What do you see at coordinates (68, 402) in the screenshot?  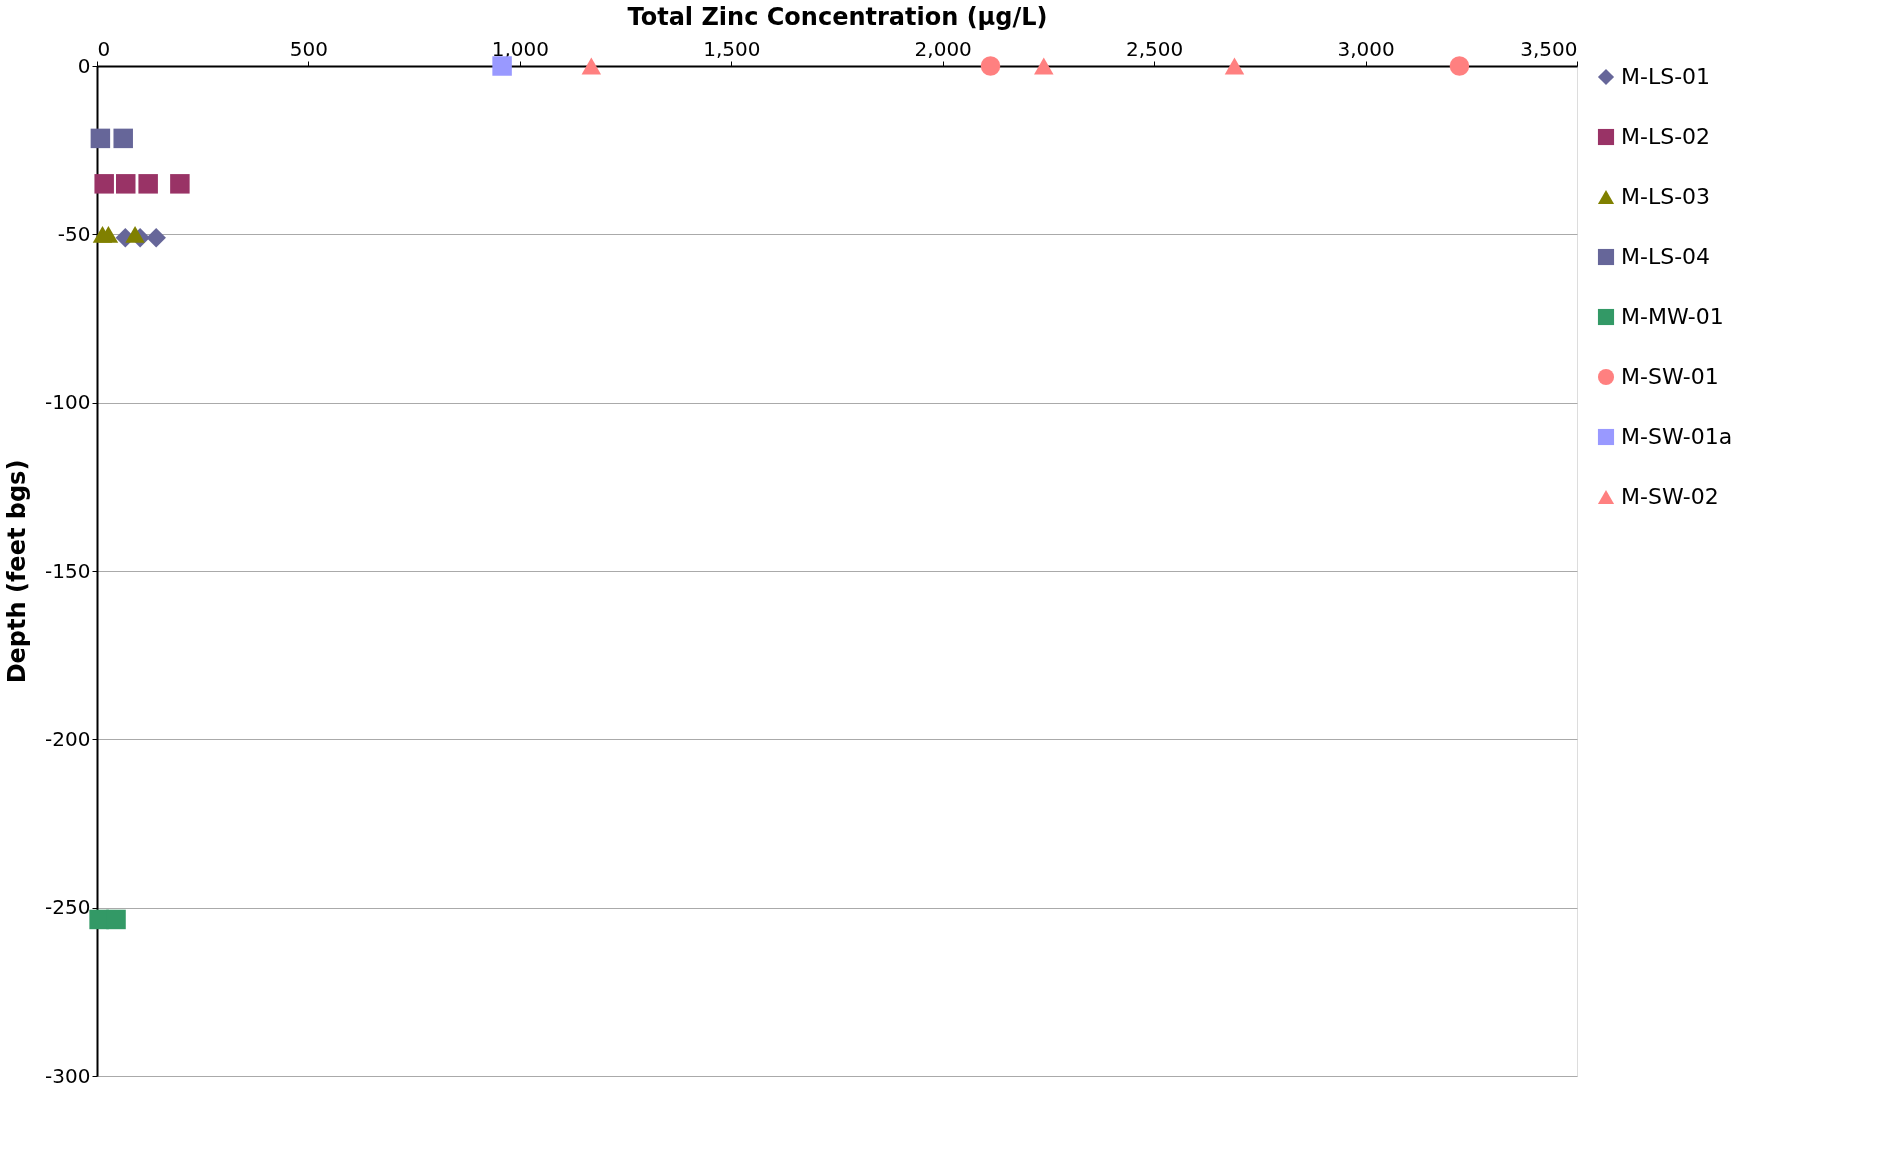 I see `y-tick-label: -100` at bounding box center [68, 402].